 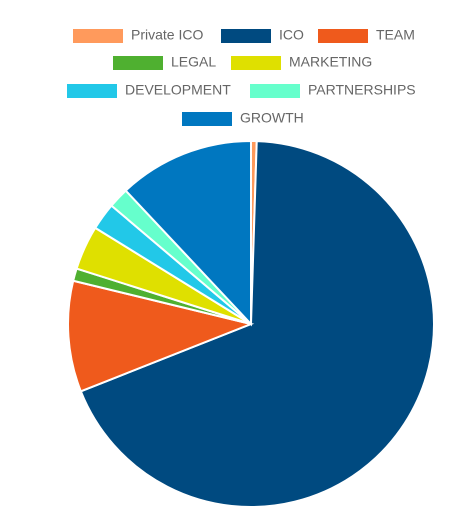 I want to click on legend-label: GROWTH, so click(x=272, y=118).